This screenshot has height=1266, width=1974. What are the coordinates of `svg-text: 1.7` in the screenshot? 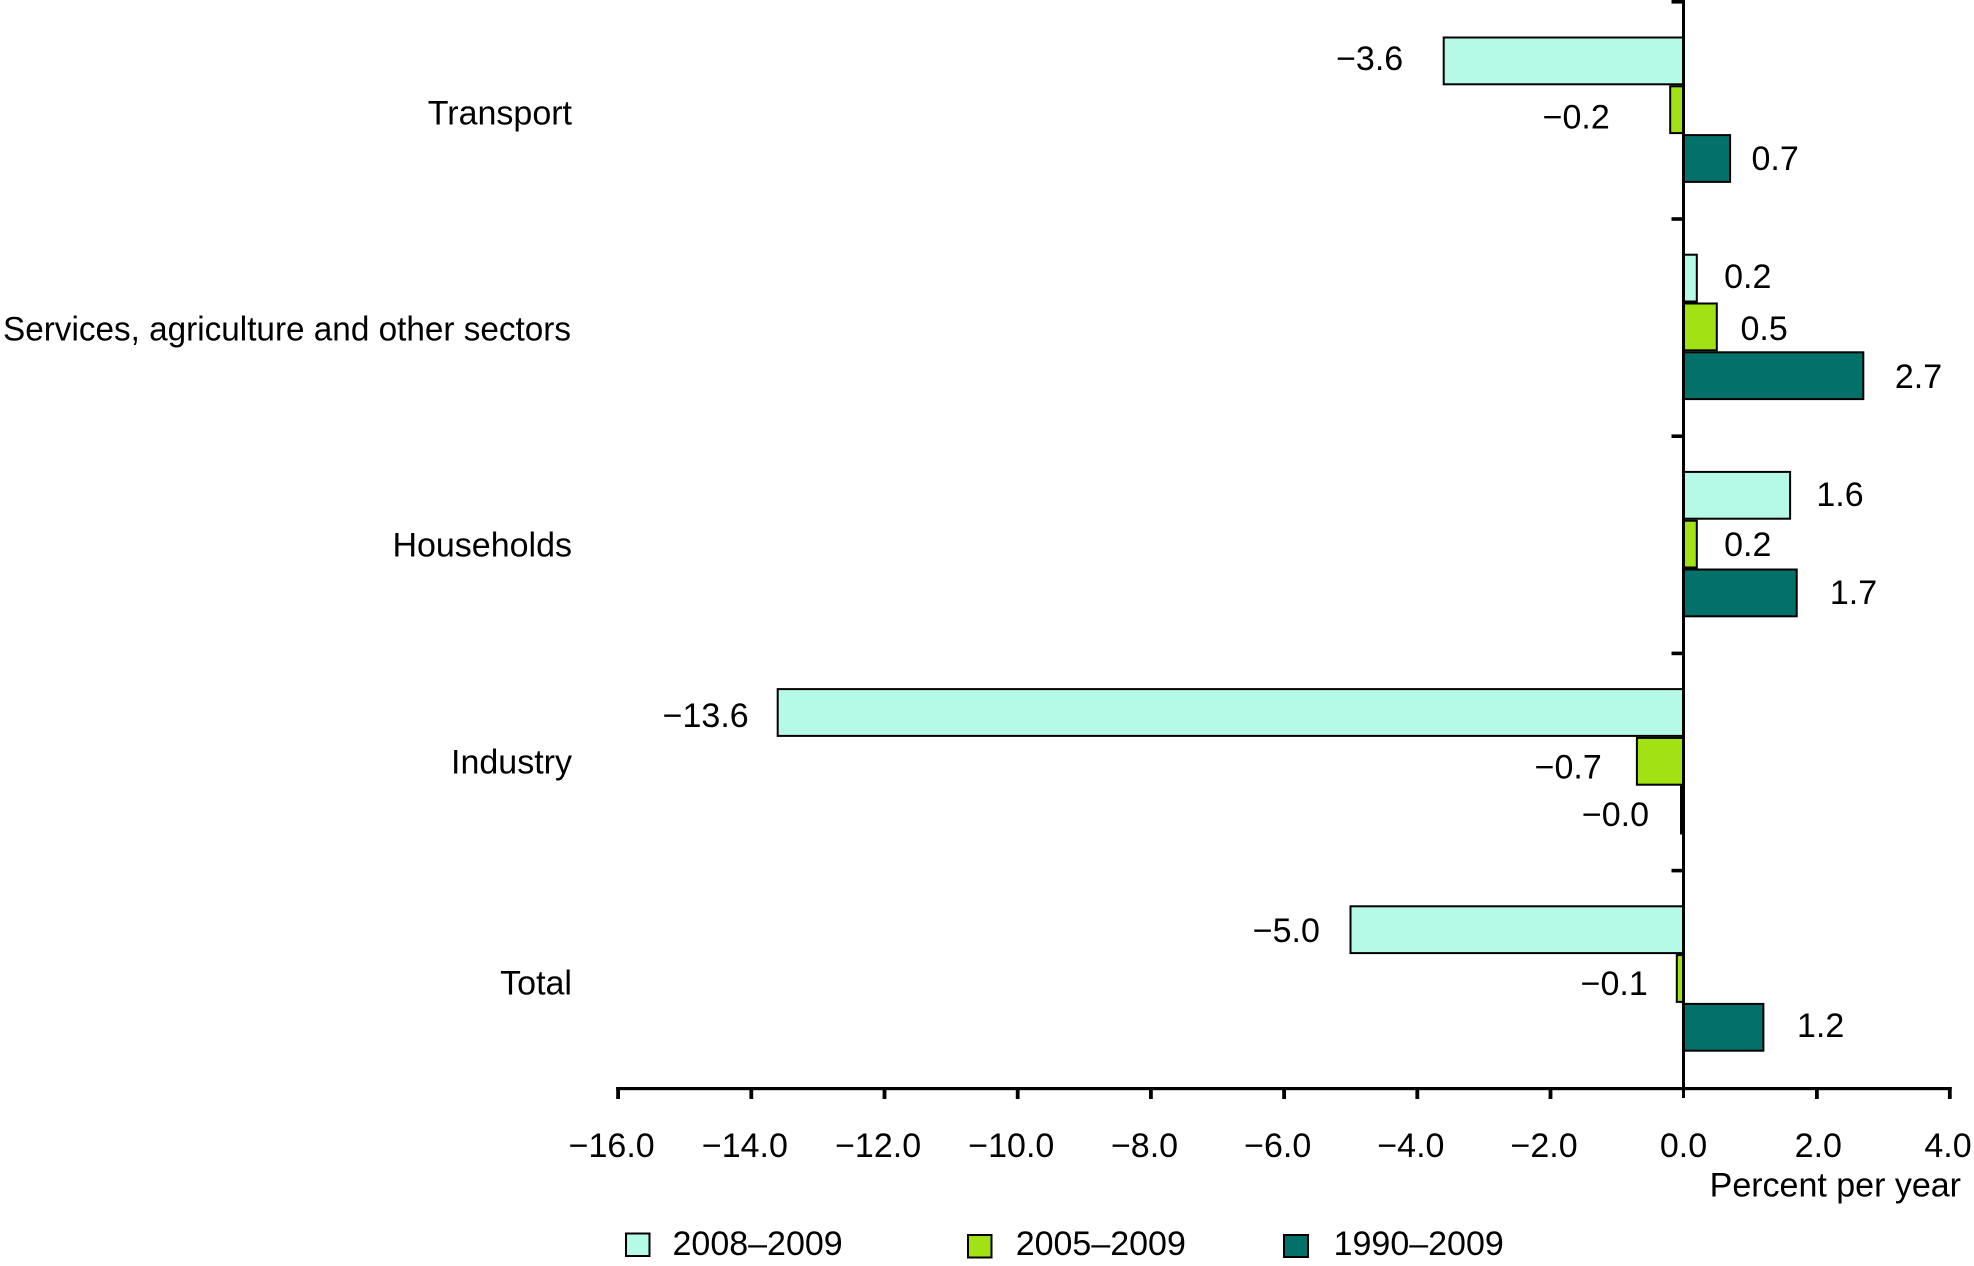 It's located at (1853, 593).